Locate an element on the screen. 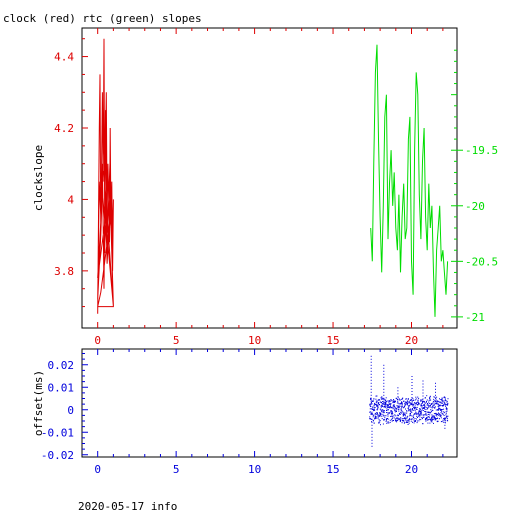  offset-series is located at coordinates (409, 401).